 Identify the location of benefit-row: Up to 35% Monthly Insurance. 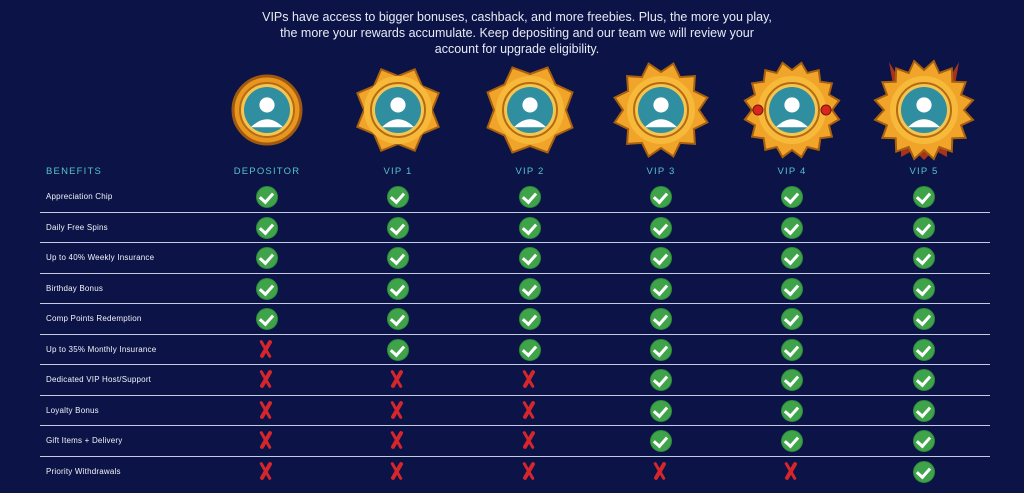
(515, 350).